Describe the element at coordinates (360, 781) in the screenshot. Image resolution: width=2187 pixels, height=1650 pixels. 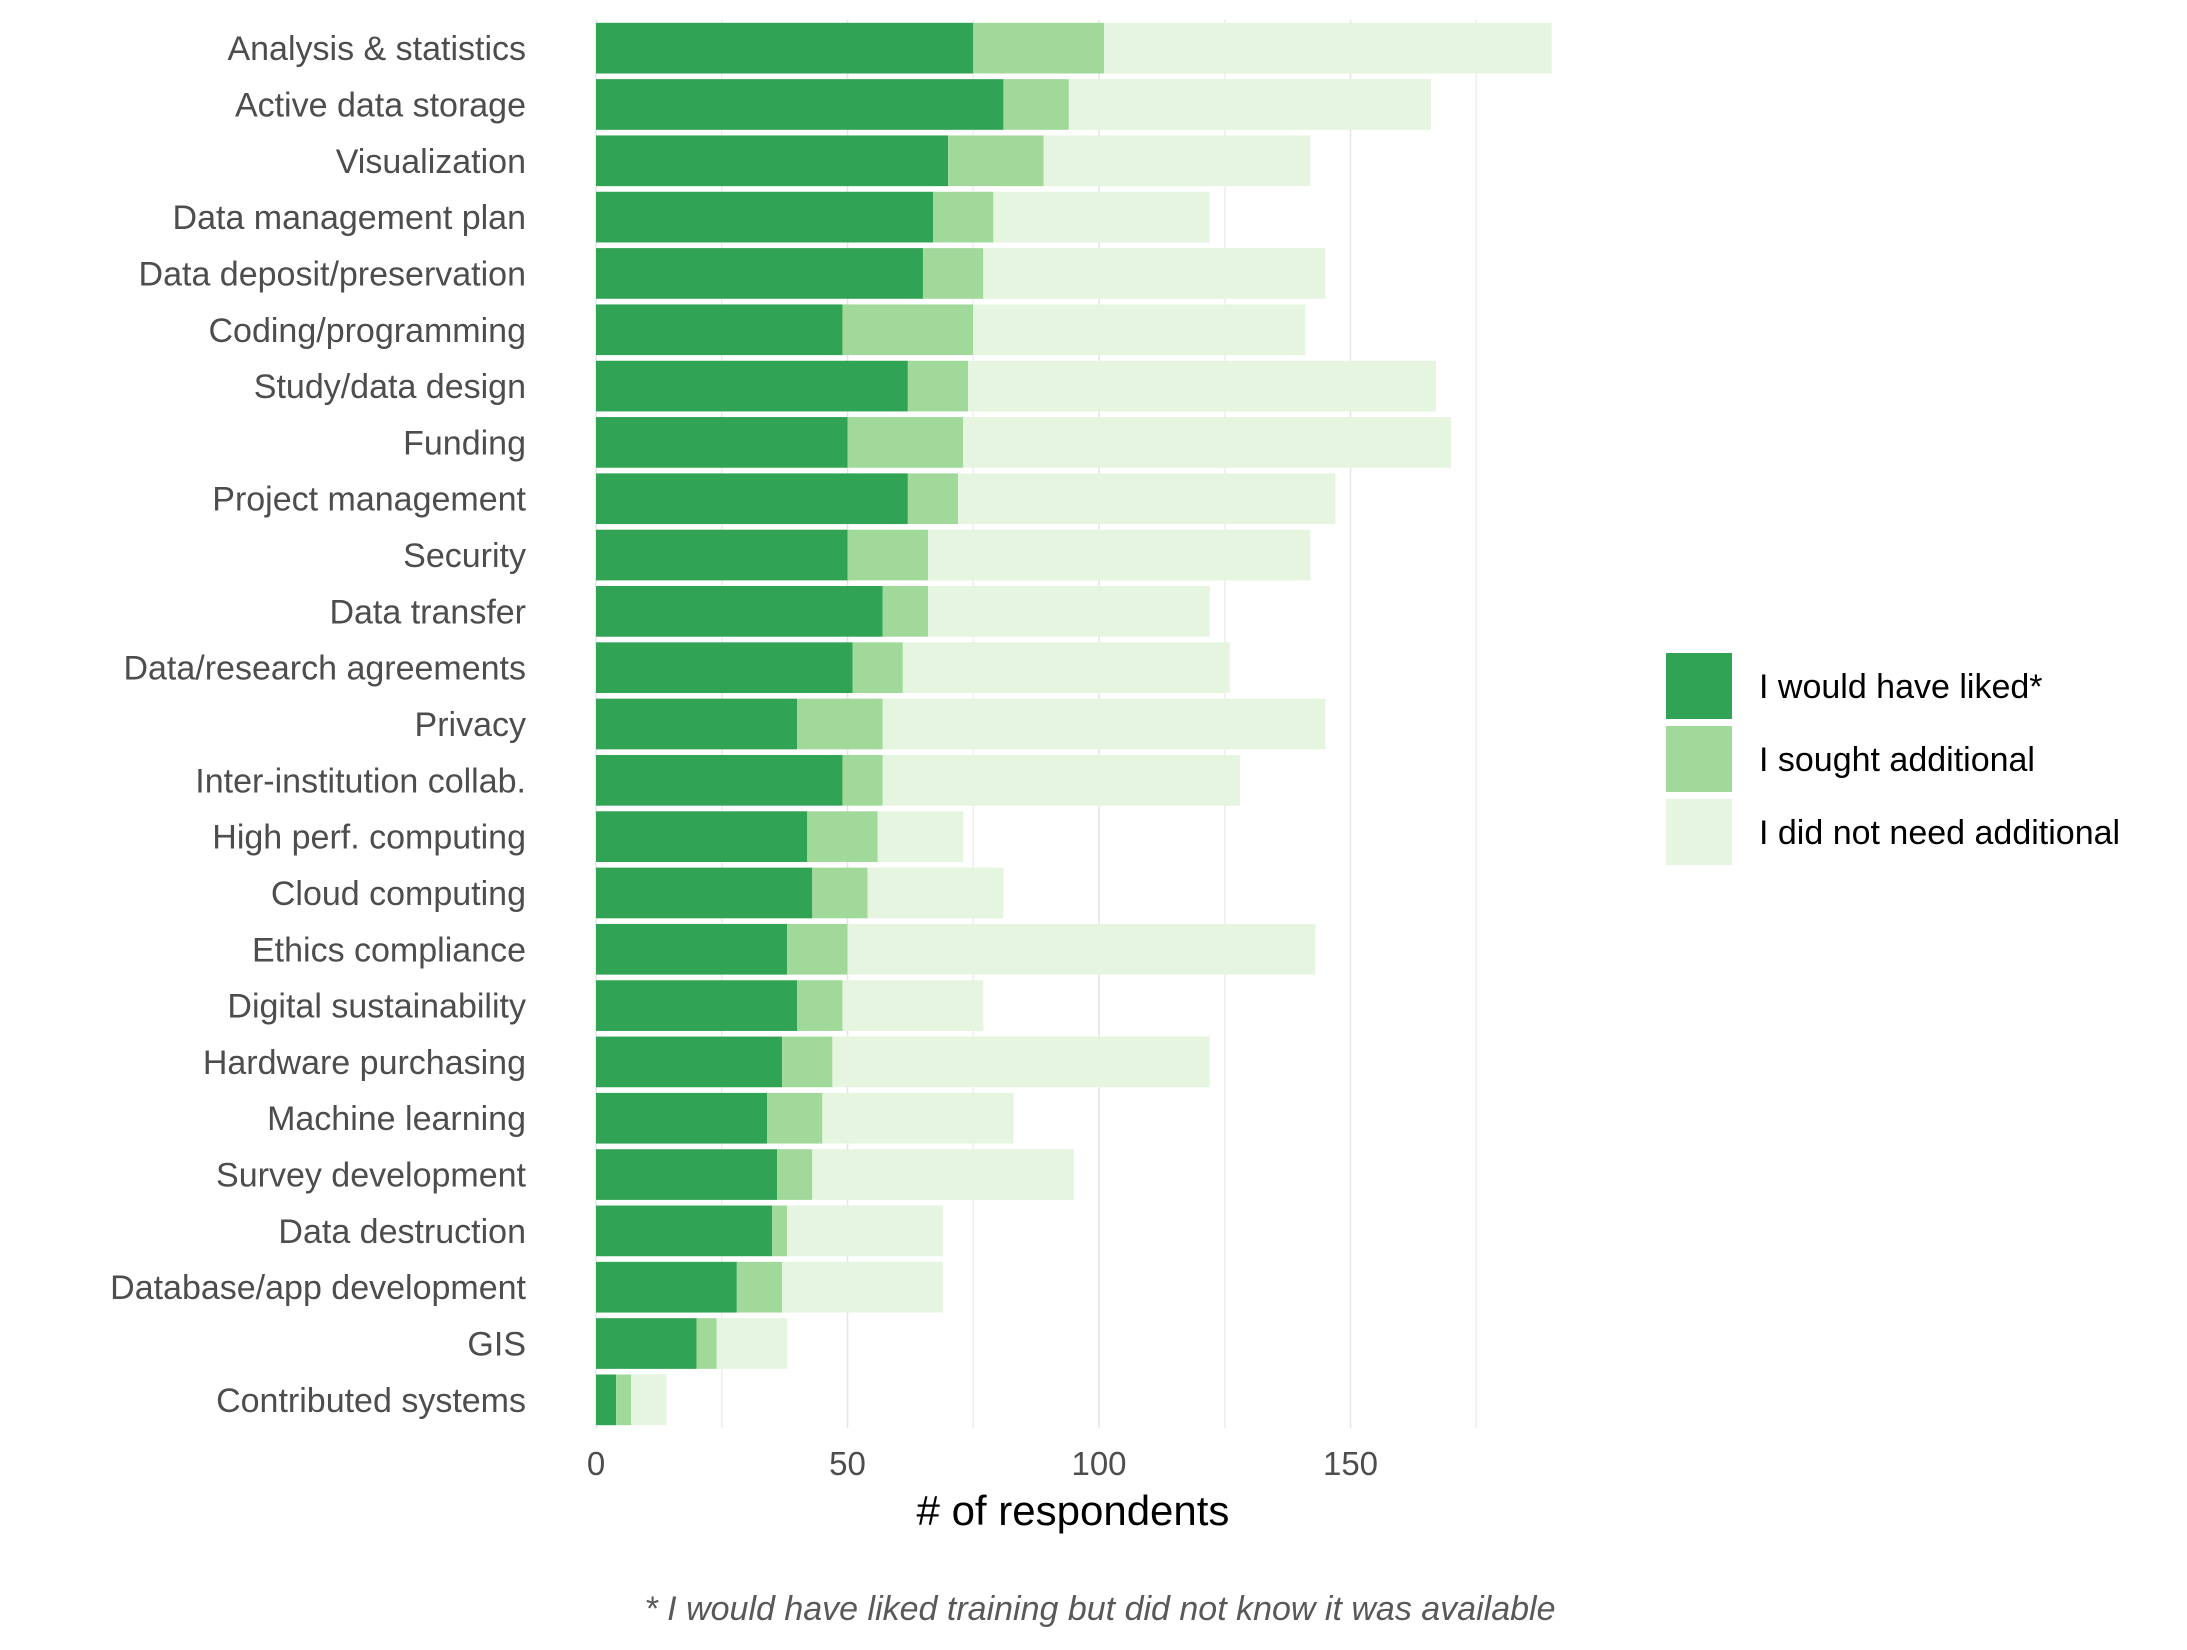
I see `category-label: Inter-institution collab.` at that location.